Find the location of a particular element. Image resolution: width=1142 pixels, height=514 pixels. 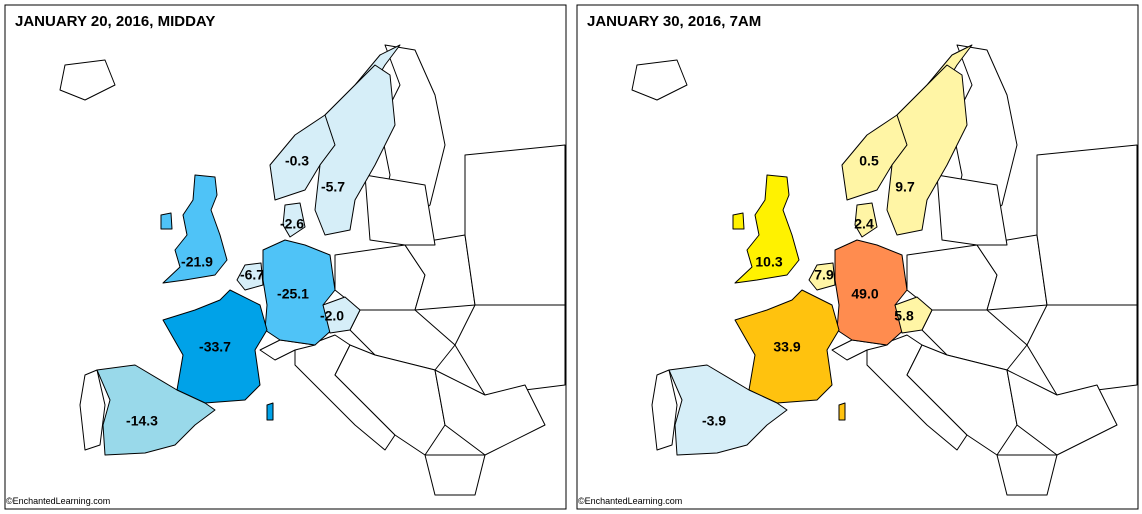

region-value: -33.7 is located at coordinates (215, 347).